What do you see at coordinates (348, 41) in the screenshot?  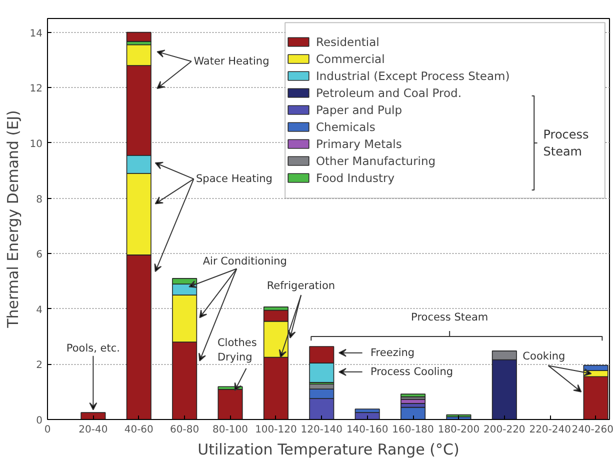 I see `legend-label: Residential` at bounding box center [348, 41].